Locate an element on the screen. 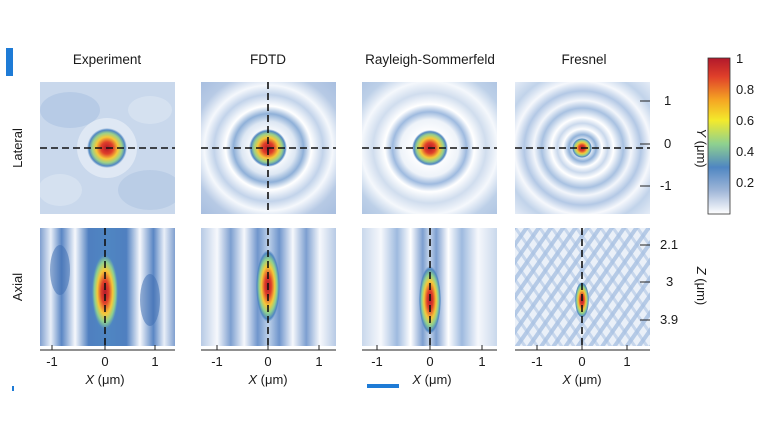  x-axis-fdtd: -1 0 1 X (μm) is located at coordinates (268, 366).